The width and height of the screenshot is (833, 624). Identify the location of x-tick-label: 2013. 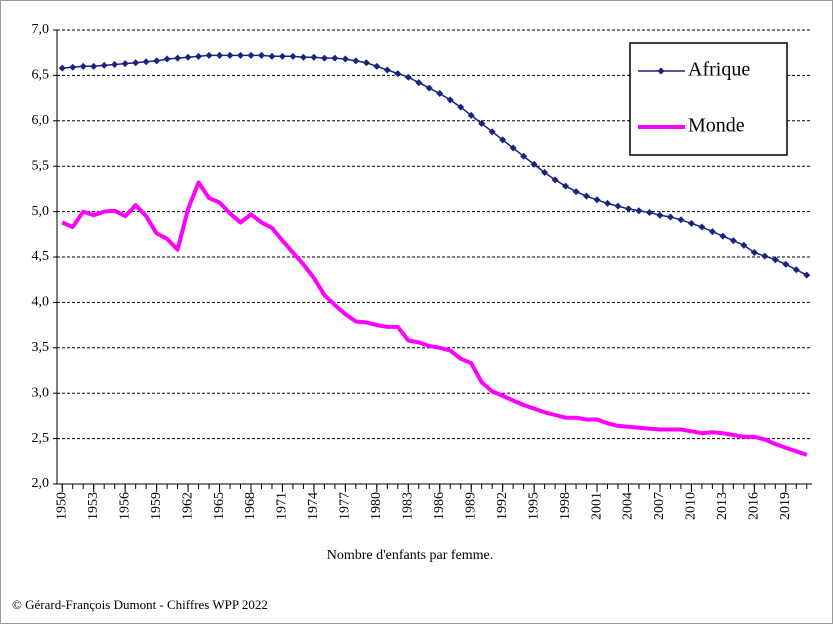
(722, 506).